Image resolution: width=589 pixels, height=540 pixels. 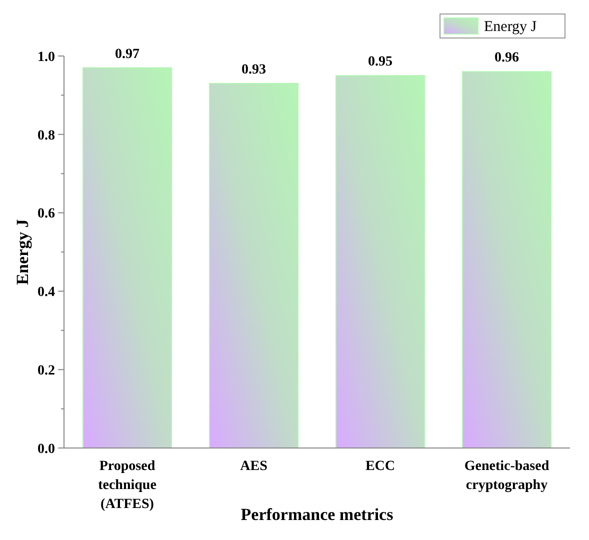 I want to click on x-tick-label: Proposed technique (ATFES), so click(x=127, y=485).